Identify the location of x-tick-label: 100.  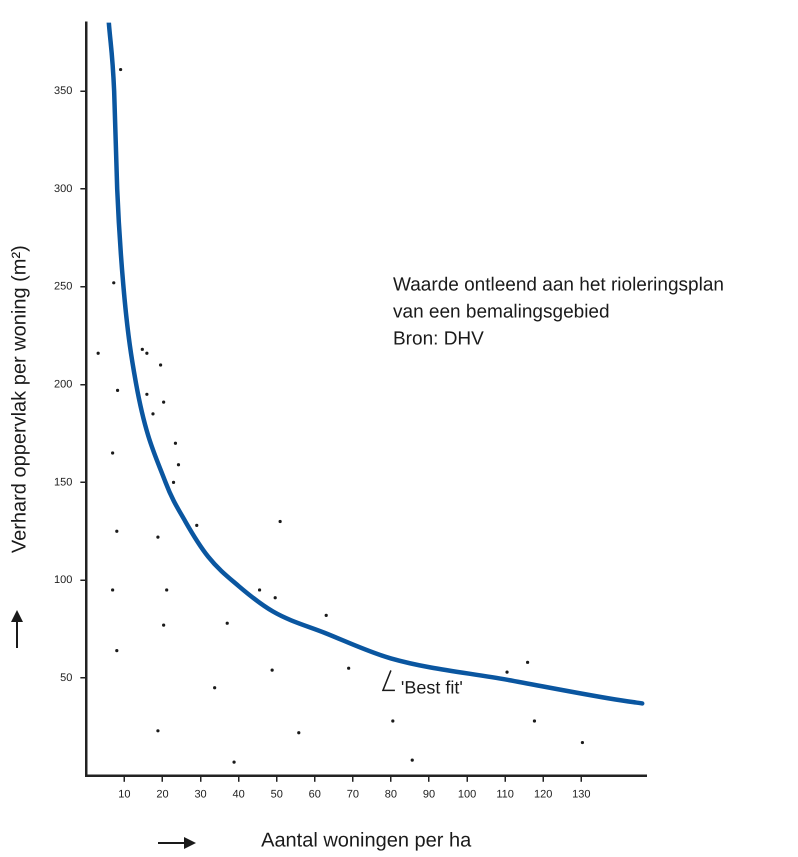
(467, 794).